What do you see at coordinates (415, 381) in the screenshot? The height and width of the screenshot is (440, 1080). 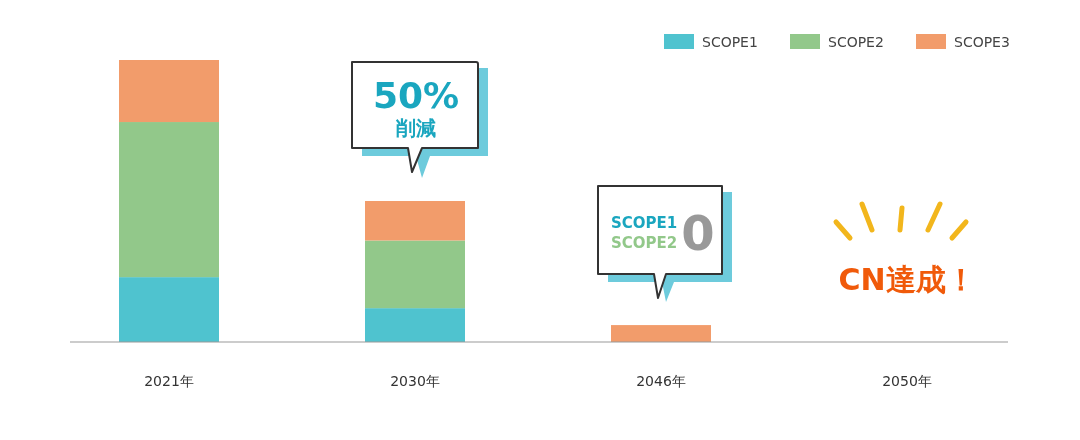 I see `x-tick-label: 2030年` at bounding box center [415, 381].